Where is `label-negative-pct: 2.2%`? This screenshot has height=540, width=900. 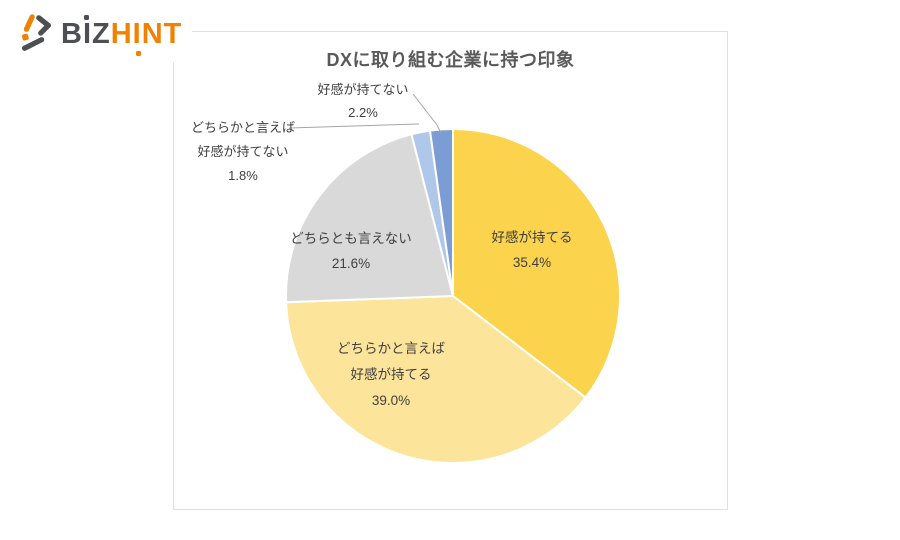
label-negative-pct: 2.2% is located at coordinates (363, 112).